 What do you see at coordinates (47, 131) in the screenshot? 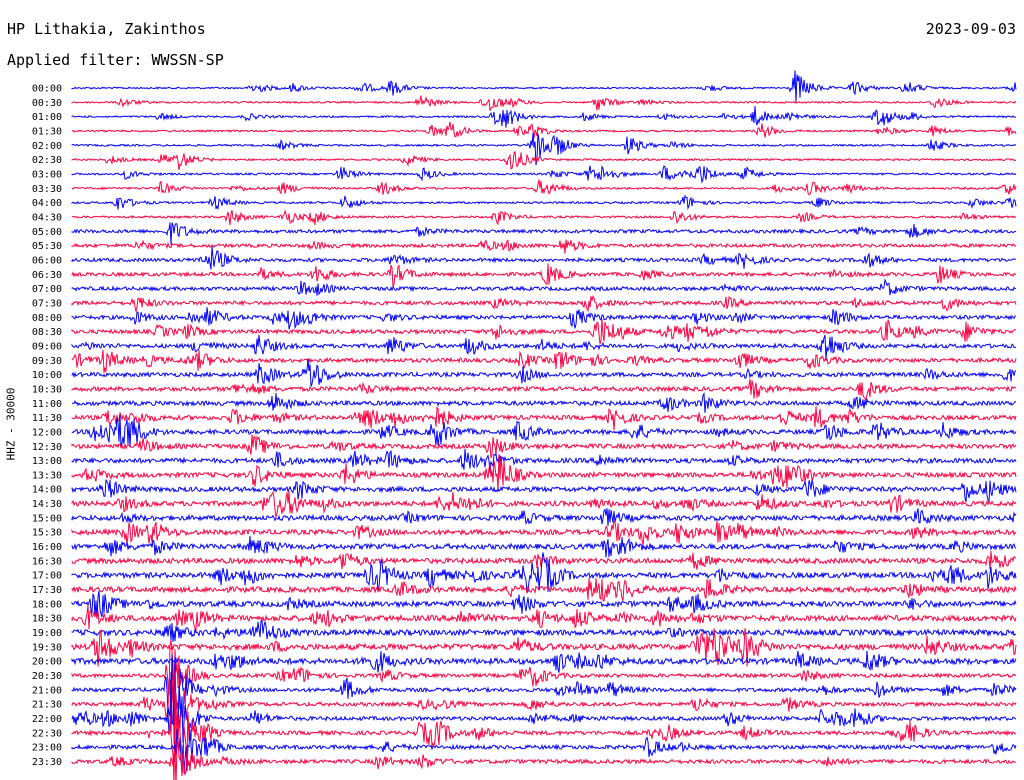
I see `tick-label-0130: 01:30` at bounding box center [47, 131].